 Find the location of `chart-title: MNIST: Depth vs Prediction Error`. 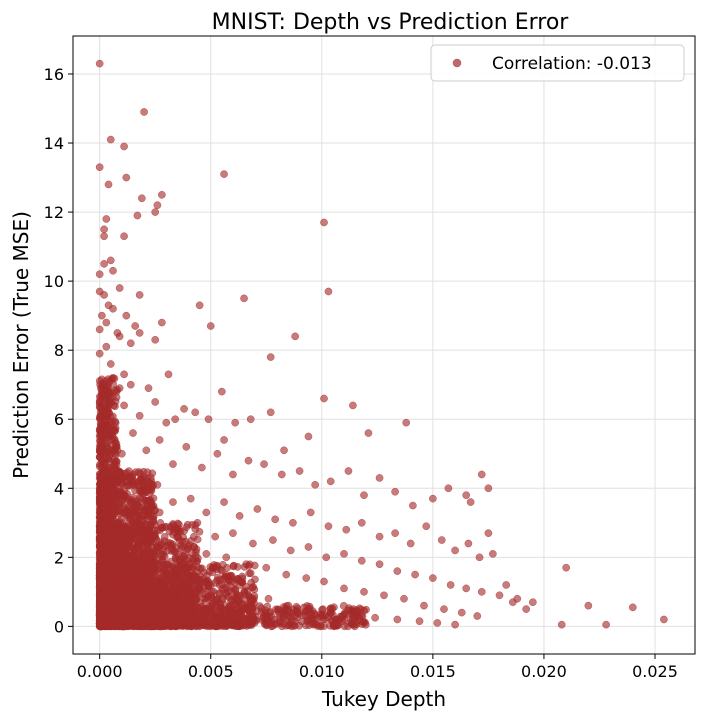

chart-title: MNIST: Depth vs Prediction Error is located at coordinates (391, 22).